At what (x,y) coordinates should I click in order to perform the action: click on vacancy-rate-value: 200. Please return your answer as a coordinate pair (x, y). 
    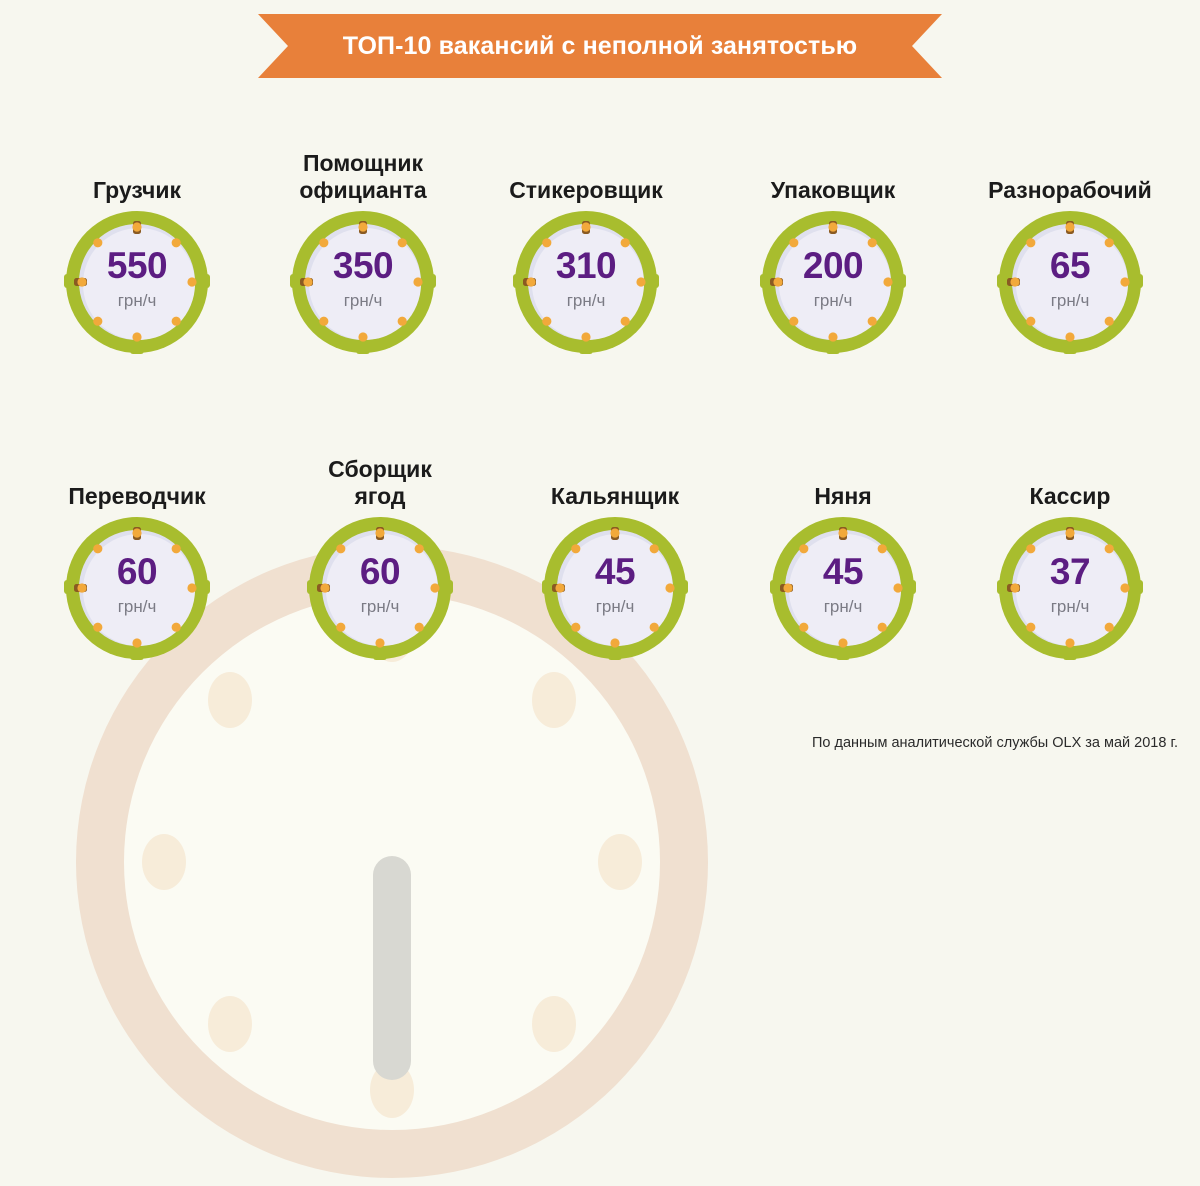
    Looking at the image, I should click on (833, 265).